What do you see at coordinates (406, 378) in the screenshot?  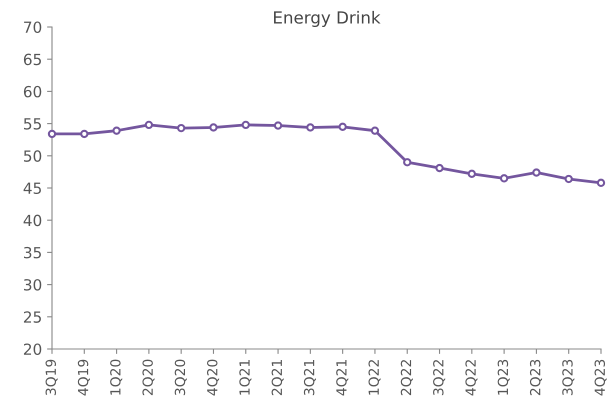 I see `x-tick-label: 2Q22` at bounding box center [406, 378].